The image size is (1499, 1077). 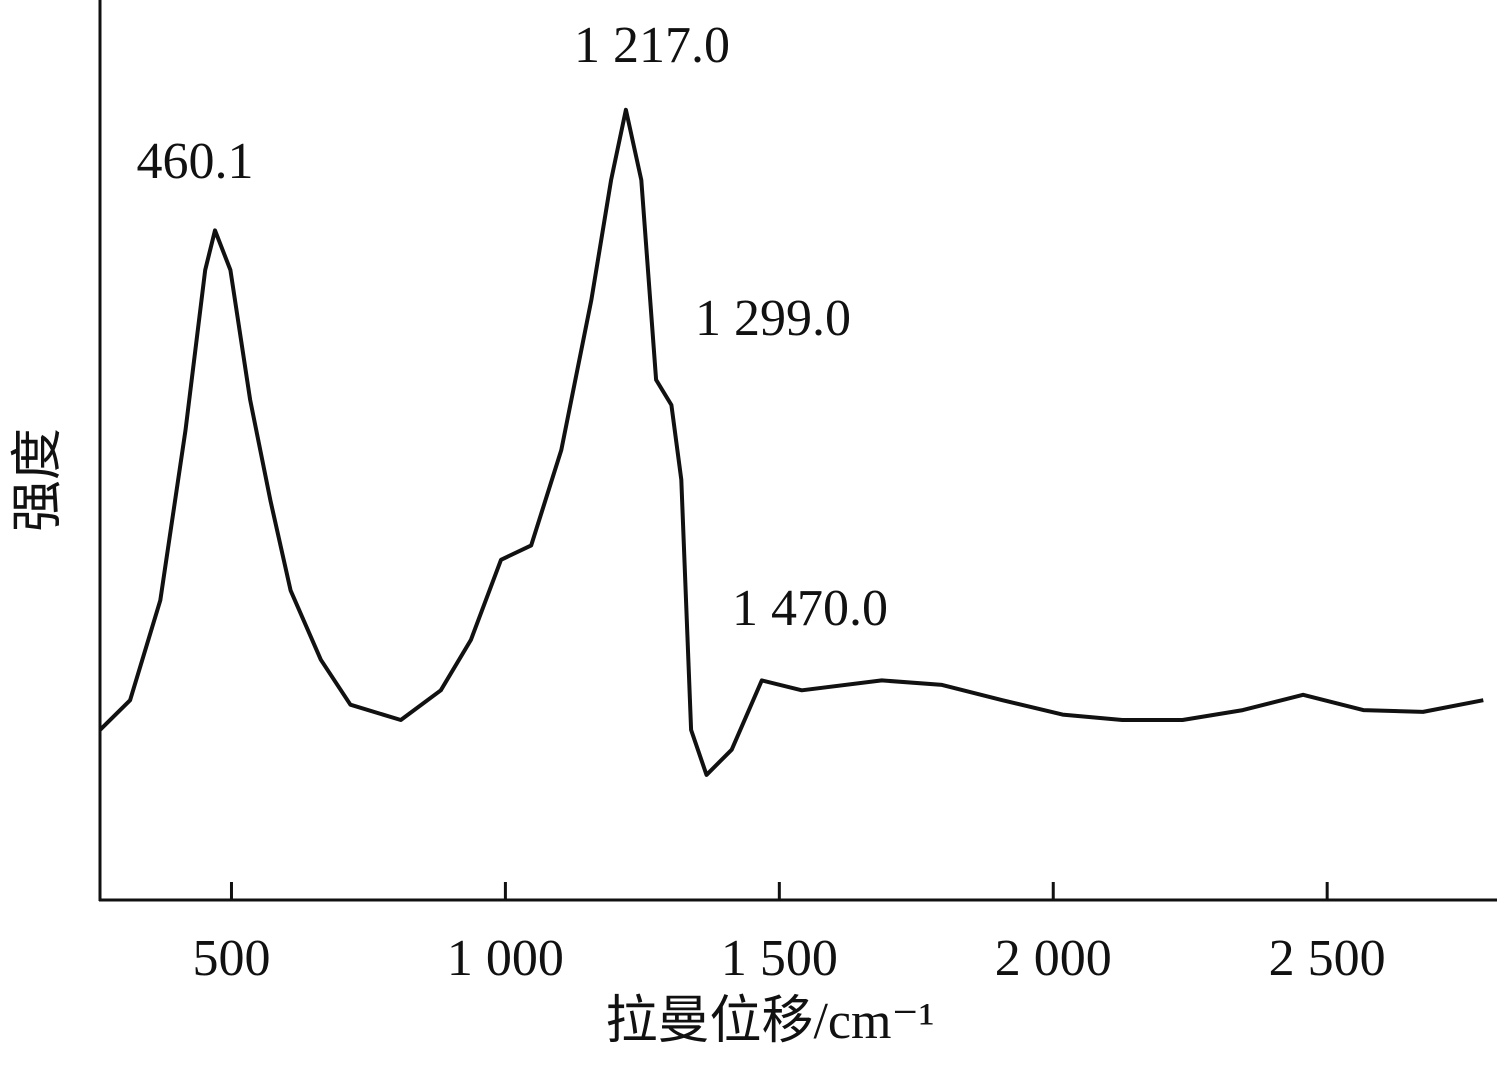 I want to click on peak-annotation: 1 299.0, so click(x=773, y=318).